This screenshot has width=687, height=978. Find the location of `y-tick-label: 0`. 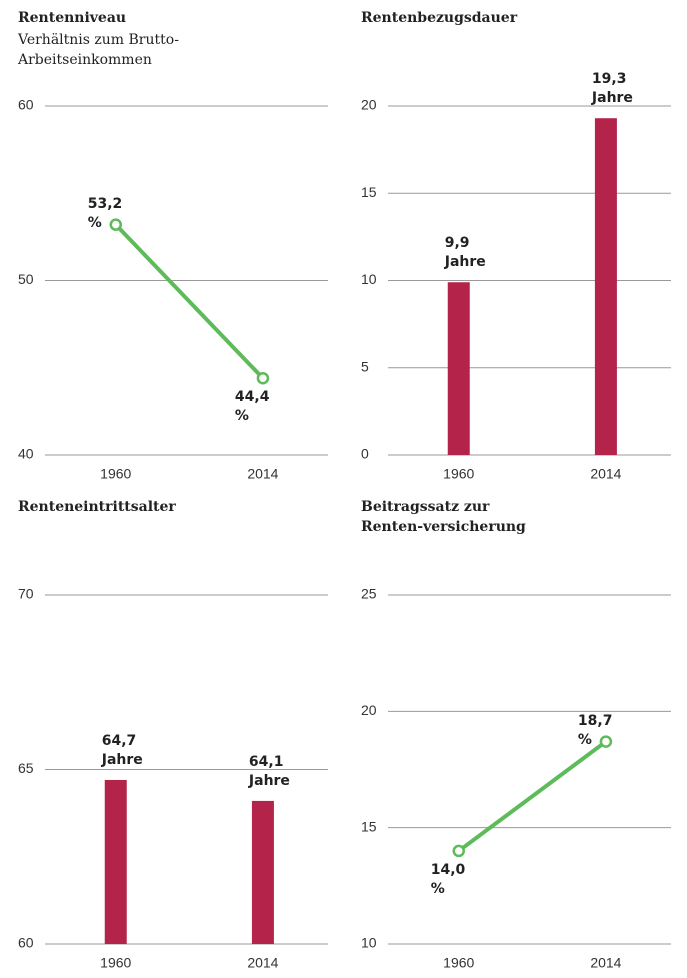

y-tick-label: 0 is located at coordinates (365, 454).